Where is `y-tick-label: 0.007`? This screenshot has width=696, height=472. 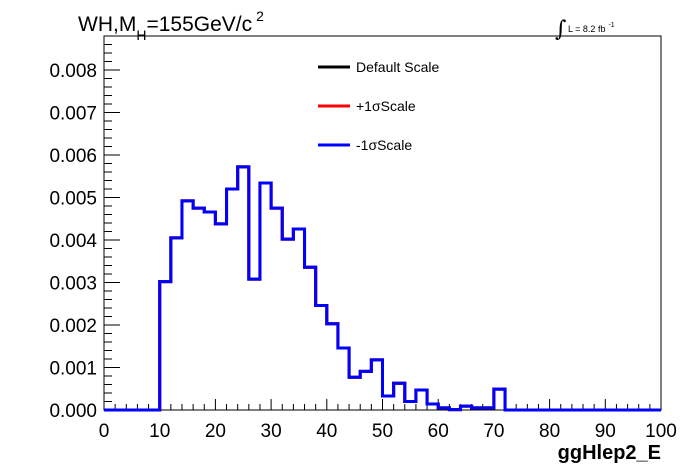
y-tick-label: 0.007 is located at coordinates (73, 114).